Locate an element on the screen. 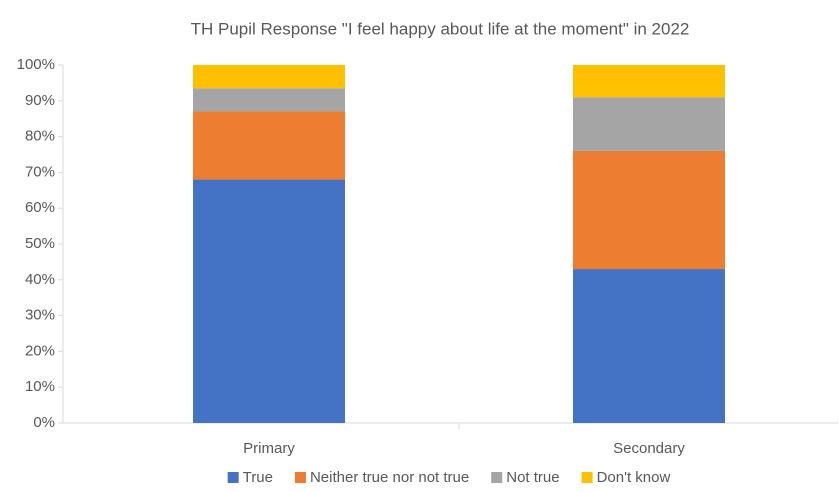  y-tick-label: 40% is located at coordinates (40, 279).